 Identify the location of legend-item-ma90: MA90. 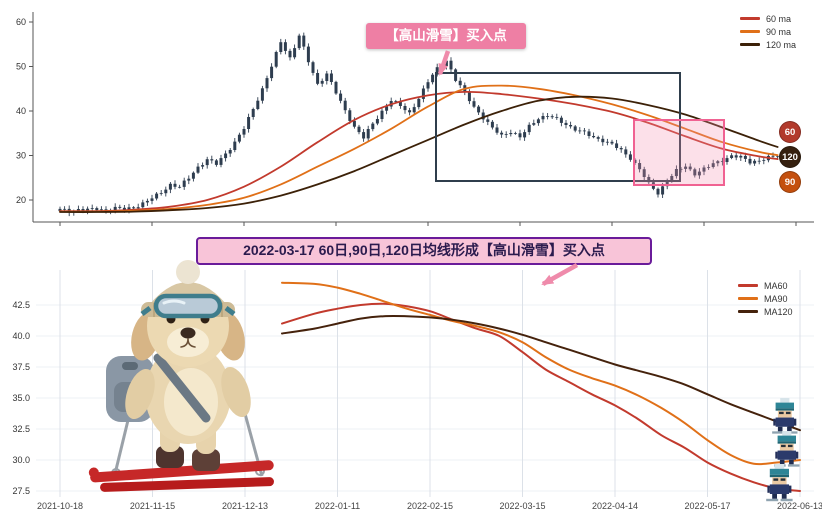
(765, 298).